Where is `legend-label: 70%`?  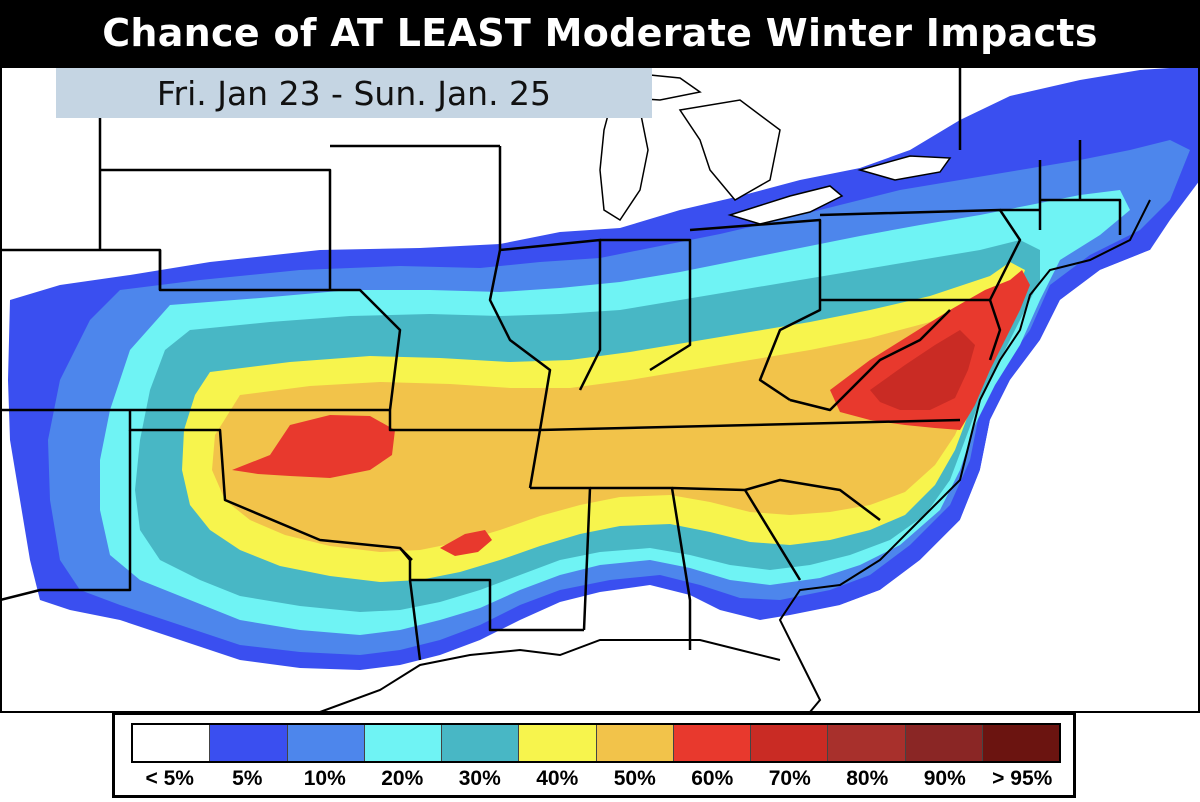
legend-label: 70% is located at coordinates (789, 778).